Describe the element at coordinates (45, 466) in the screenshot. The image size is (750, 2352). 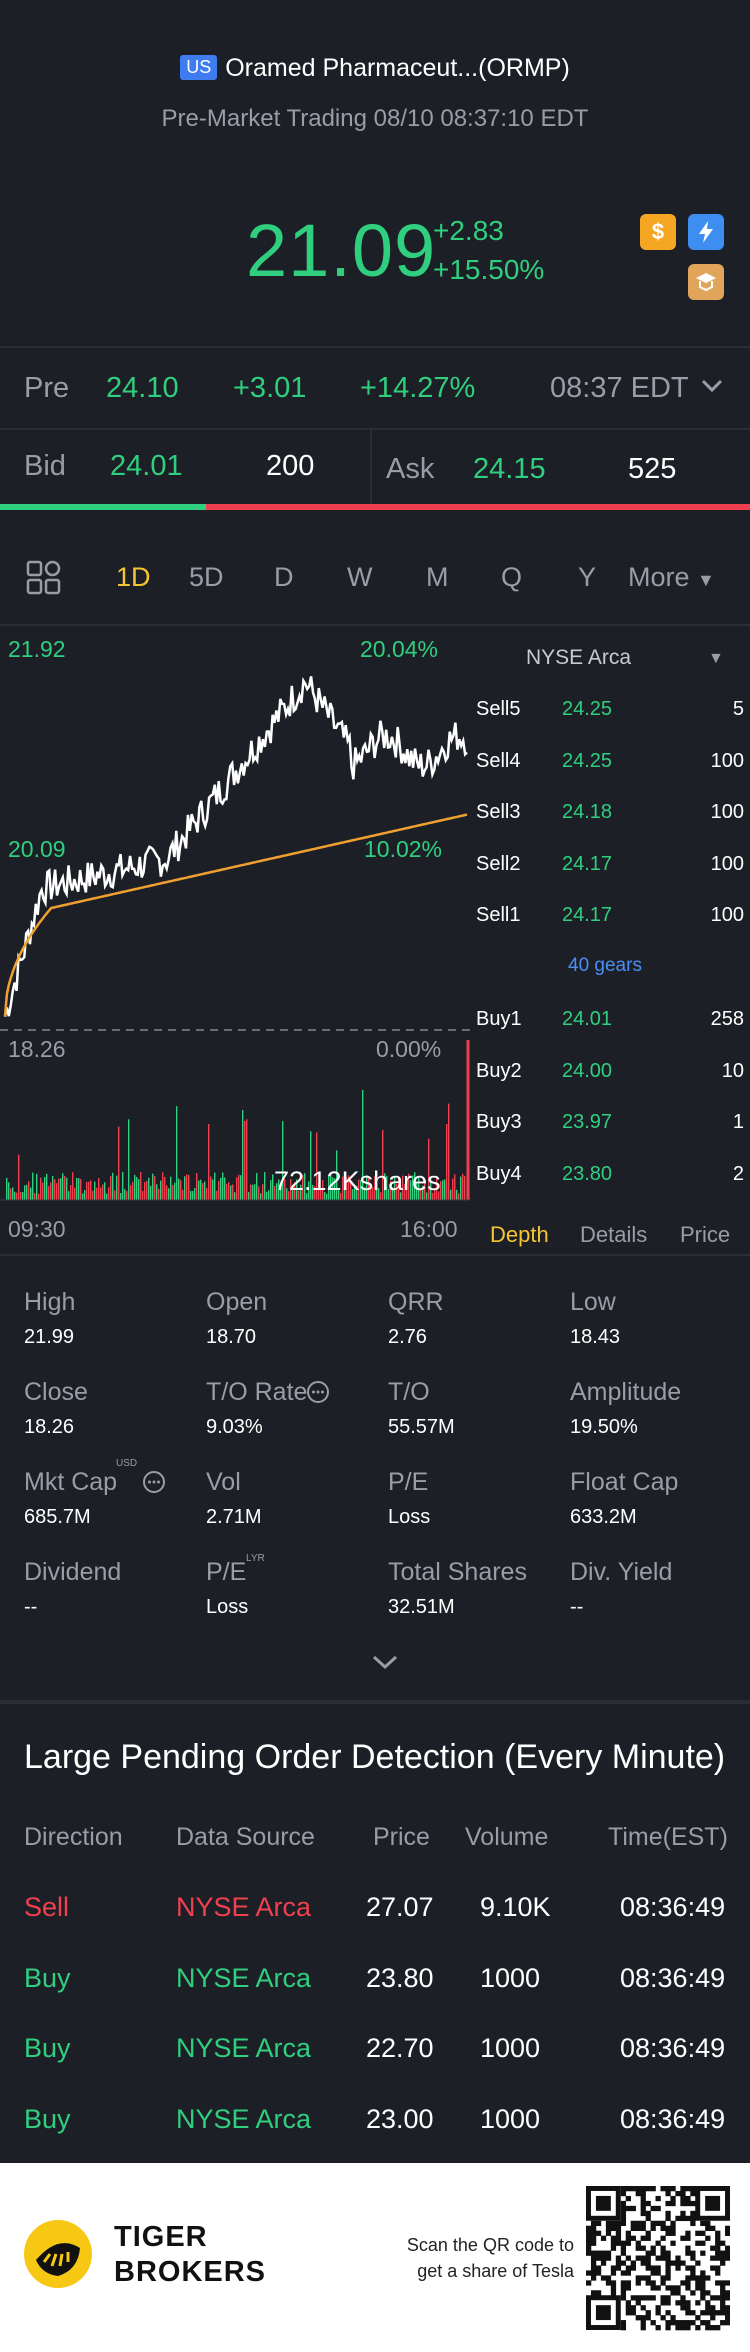
I see `bid-label: Bid` at that location.